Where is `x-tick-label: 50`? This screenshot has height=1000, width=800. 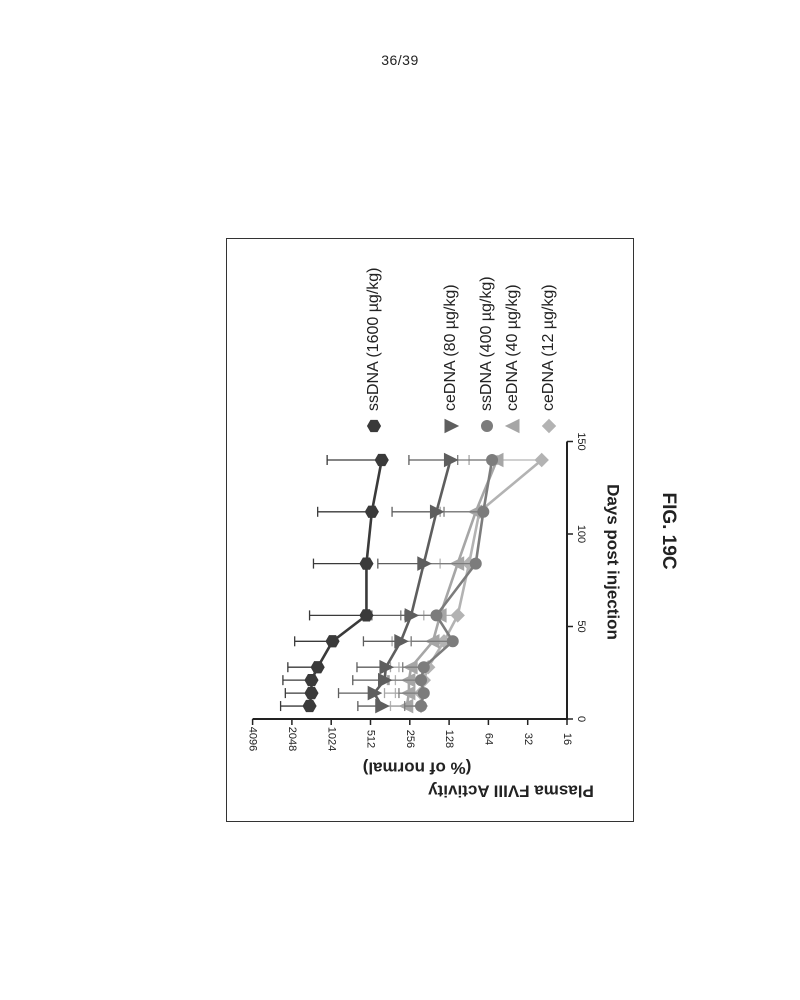
x-tick-label: 50 is located at coordinates (581, 626).